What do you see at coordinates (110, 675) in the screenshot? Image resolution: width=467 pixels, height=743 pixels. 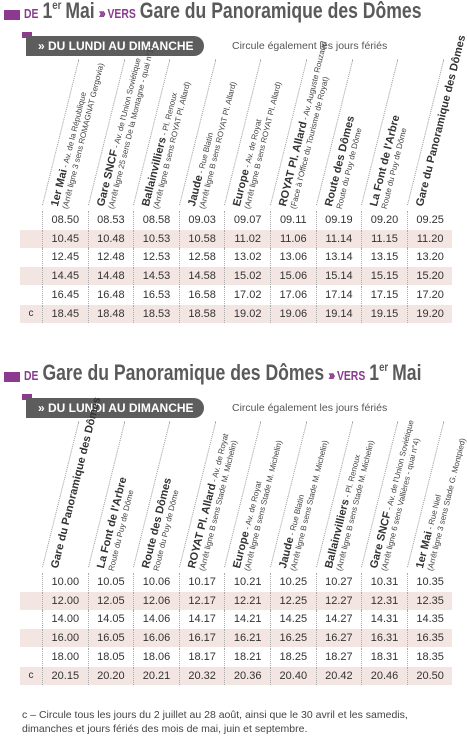 I see `time-cell: 20.20` at bounding box center [110, 675].